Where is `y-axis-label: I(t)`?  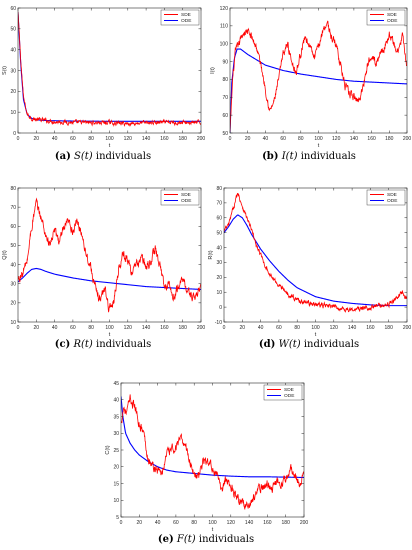 y-axis-label: I(t) is located at coordinates (213, 70).